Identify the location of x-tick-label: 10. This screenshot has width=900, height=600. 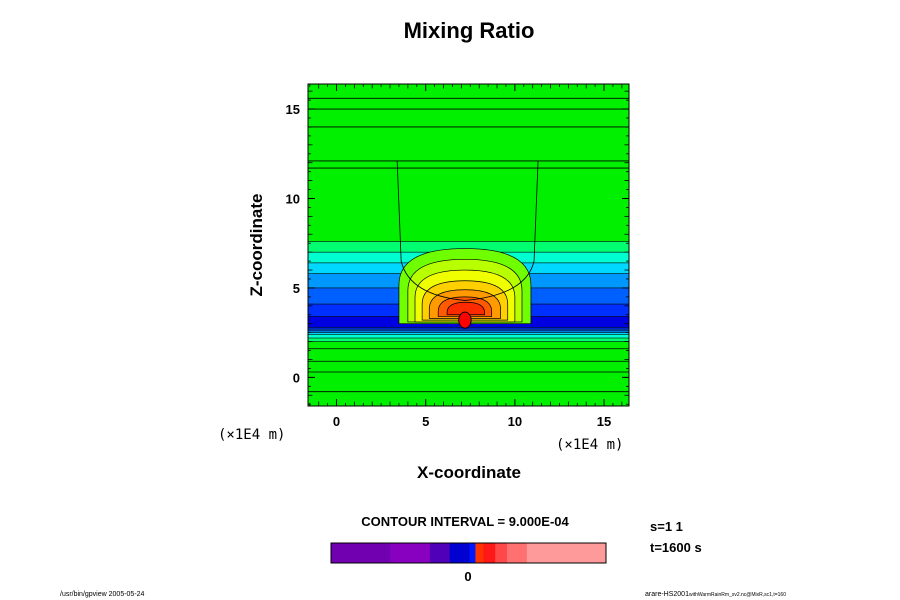
(515, 421).